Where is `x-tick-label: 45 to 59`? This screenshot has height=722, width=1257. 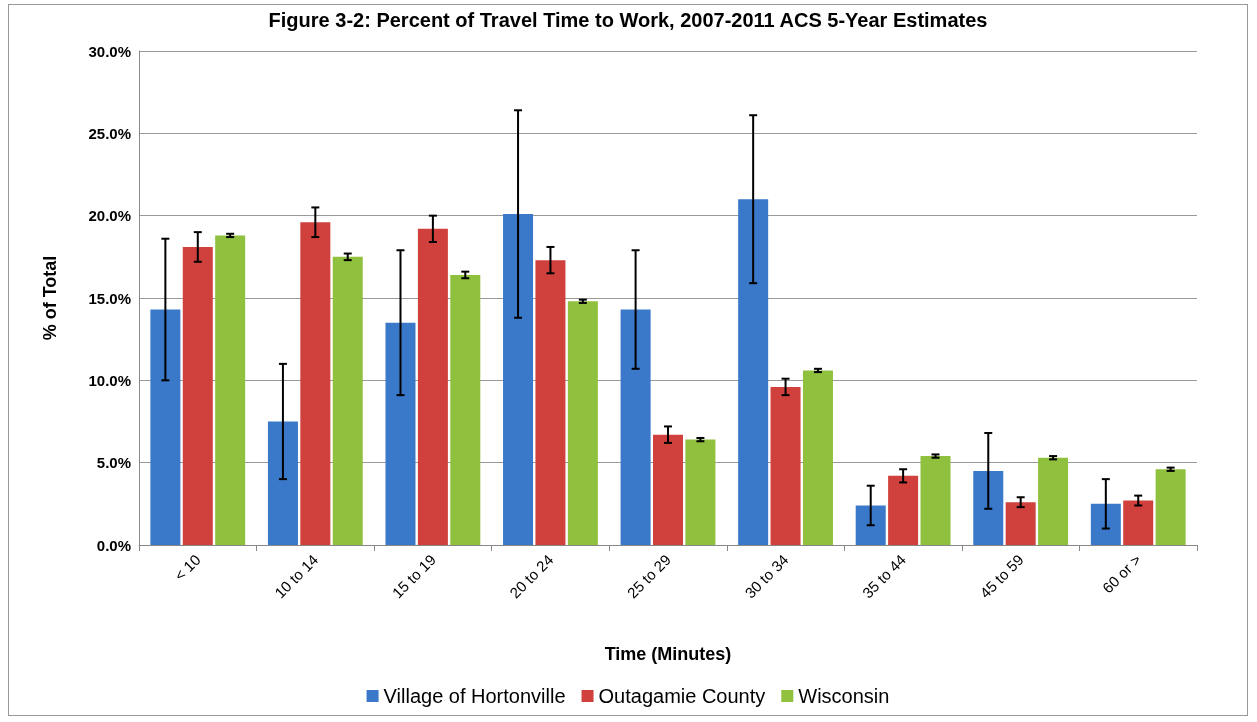 x-tick-label: 45 to 59 is located at coordinates (1001, 576).